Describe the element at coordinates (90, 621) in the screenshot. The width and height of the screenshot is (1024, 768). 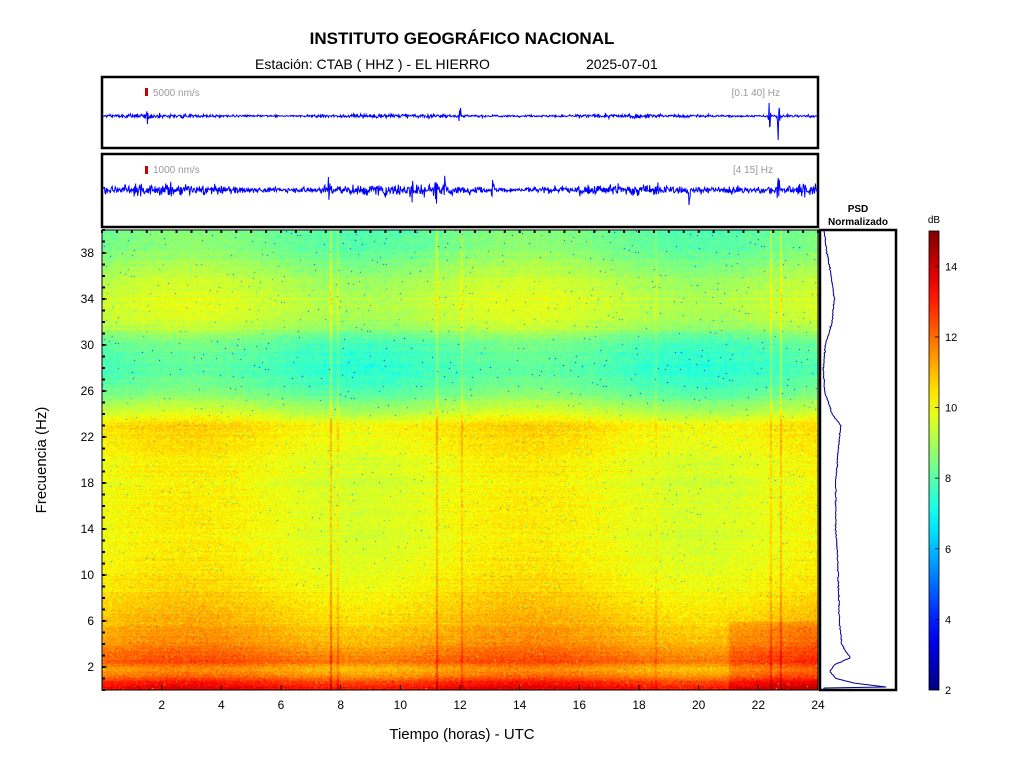
I see `y-tick-label: 6` at that location.